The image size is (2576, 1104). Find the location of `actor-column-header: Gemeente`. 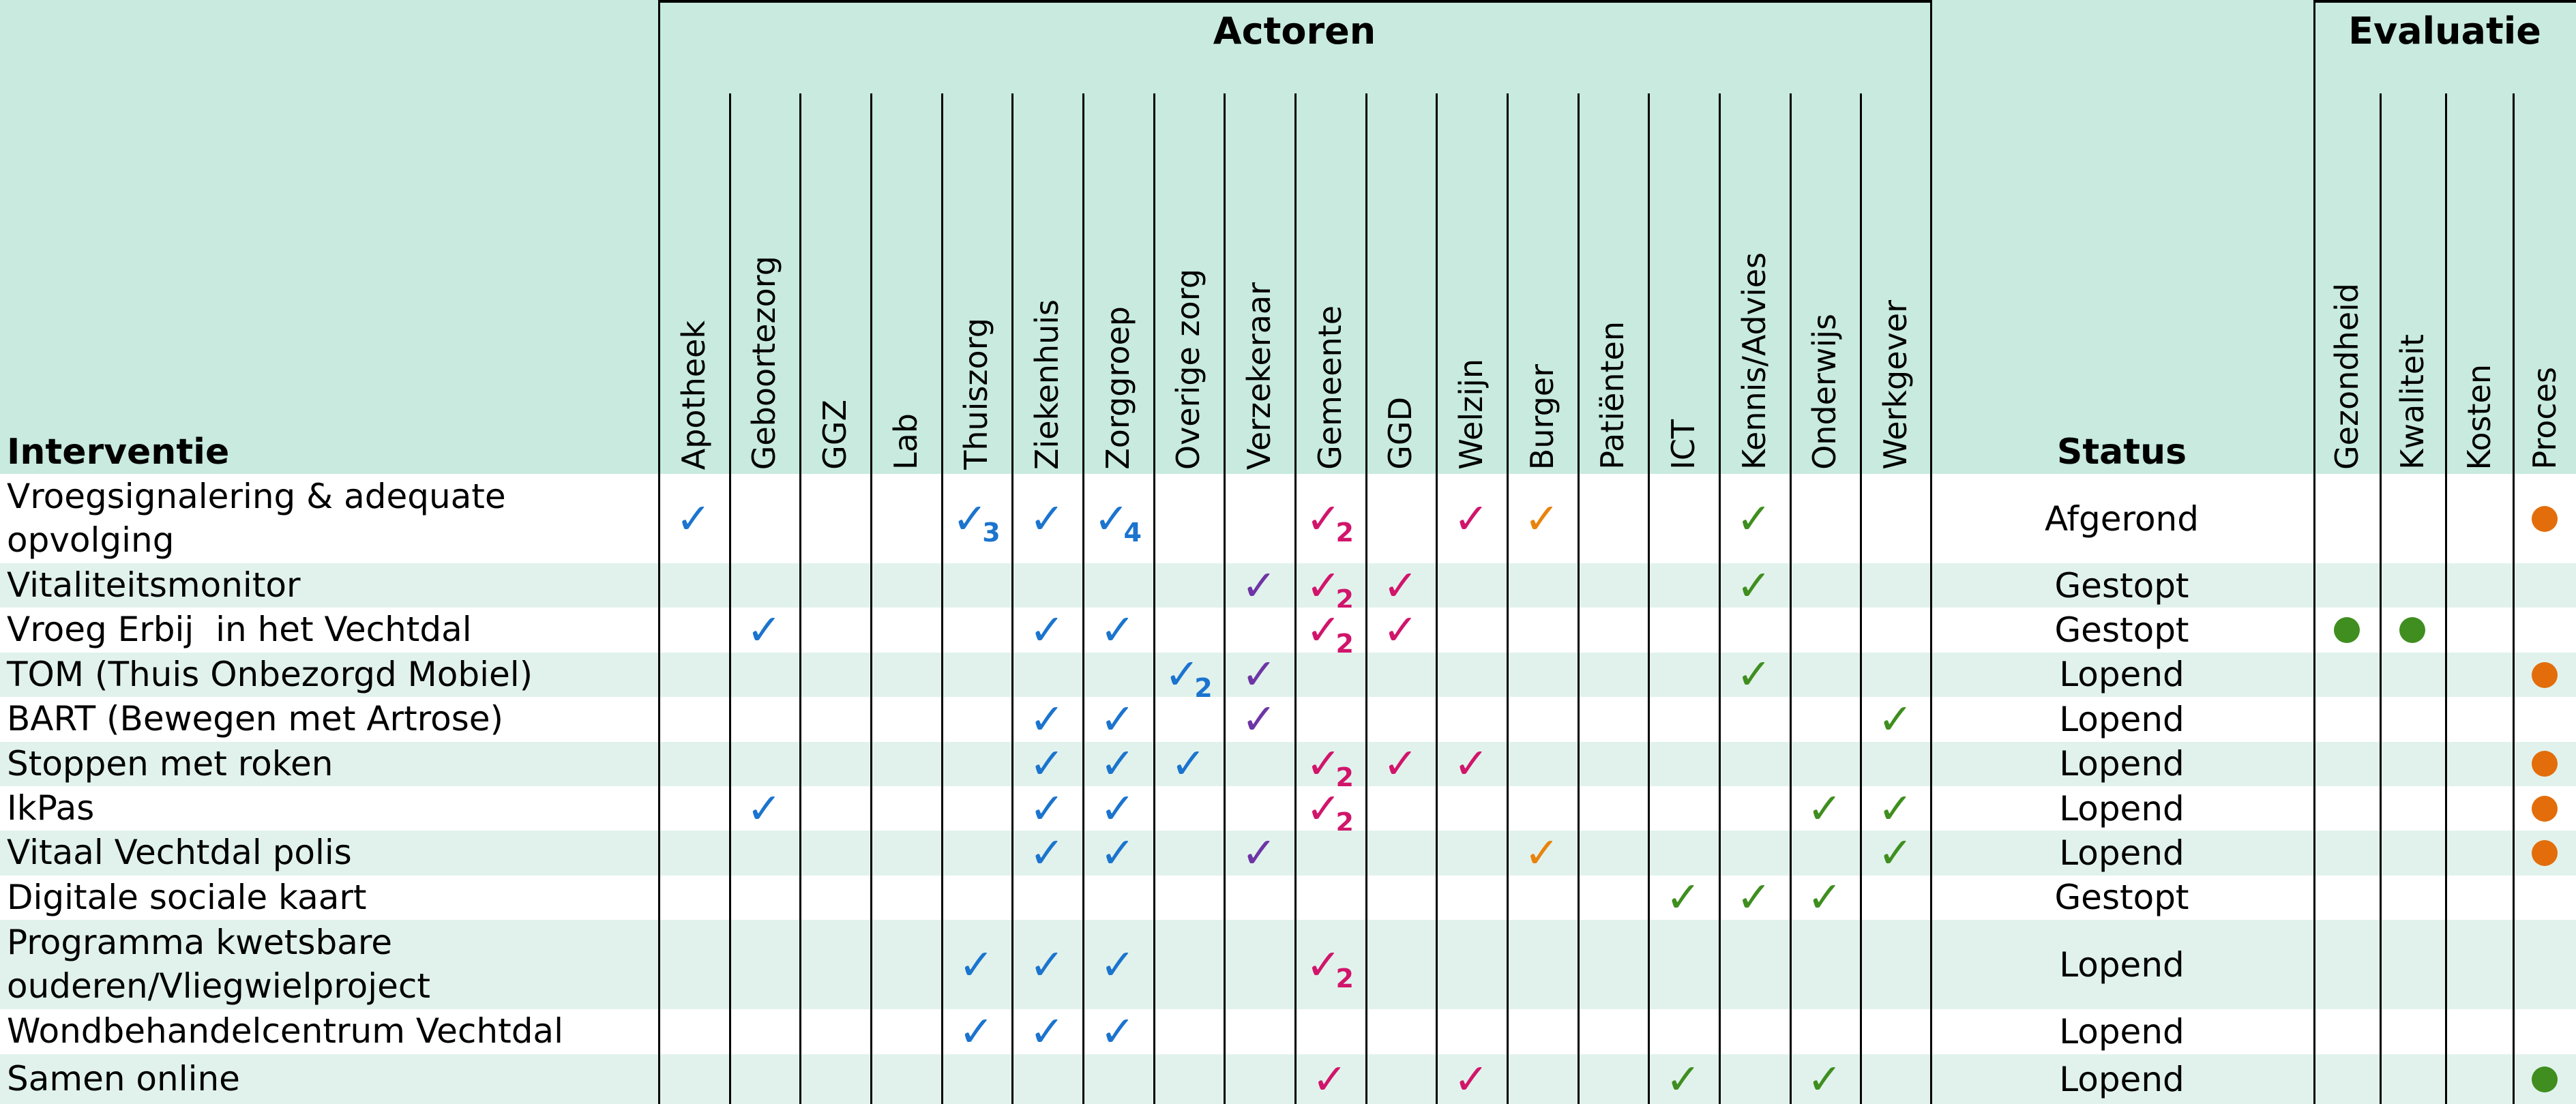

actor-column-header: Gemeente is located at coordinates (1329, 235).